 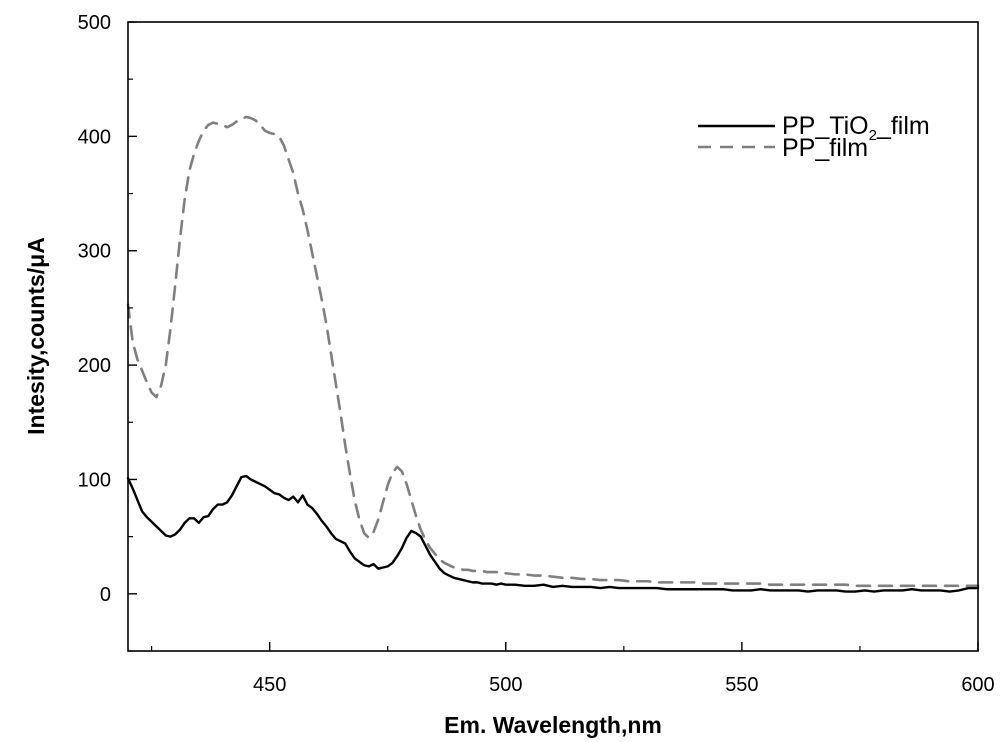 I want to click on legend-label-pp-film-part1: PP_film, so click(x=825, y=148).